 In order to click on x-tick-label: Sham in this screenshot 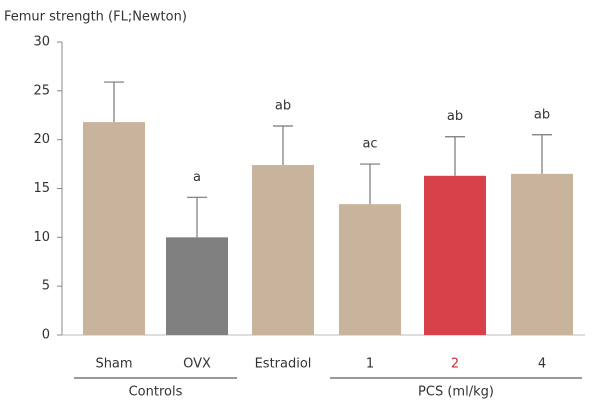, I will do `click(113, 364)`.